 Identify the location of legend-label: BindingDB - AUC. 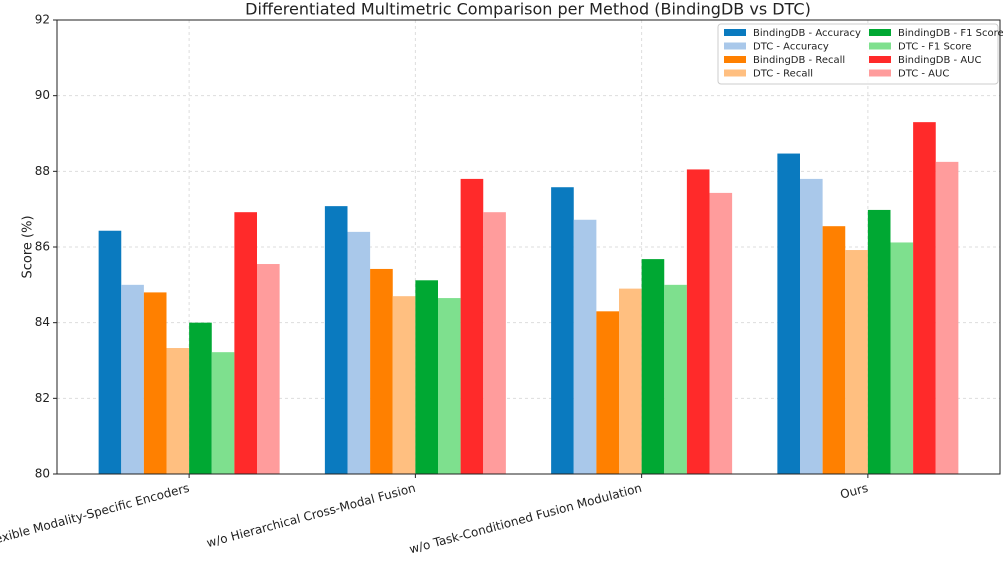
(939, 60).